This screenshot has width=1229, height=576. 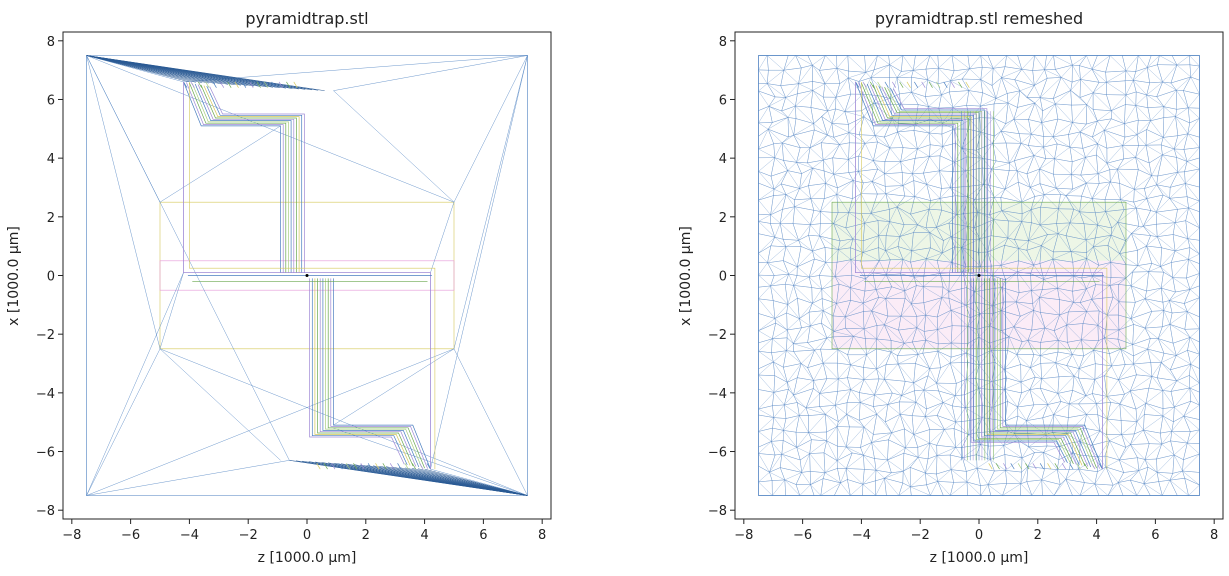 I want to click on y-tick-label: 4, so click(x=51, y=159).